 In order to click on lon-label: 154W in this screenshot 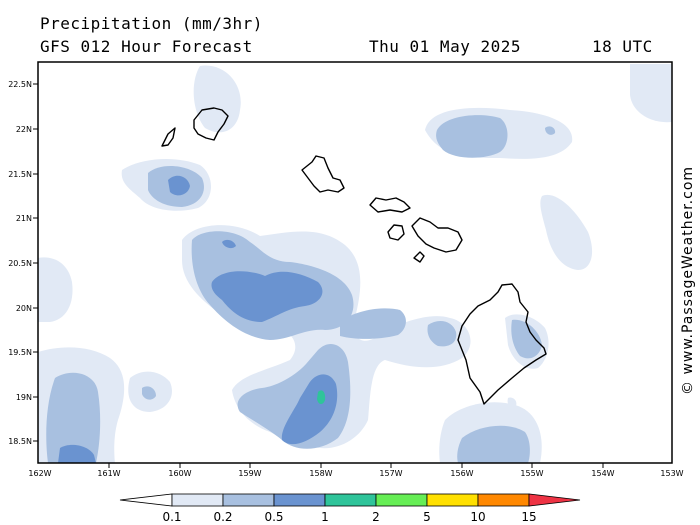, I will do `click(602, 473)`.